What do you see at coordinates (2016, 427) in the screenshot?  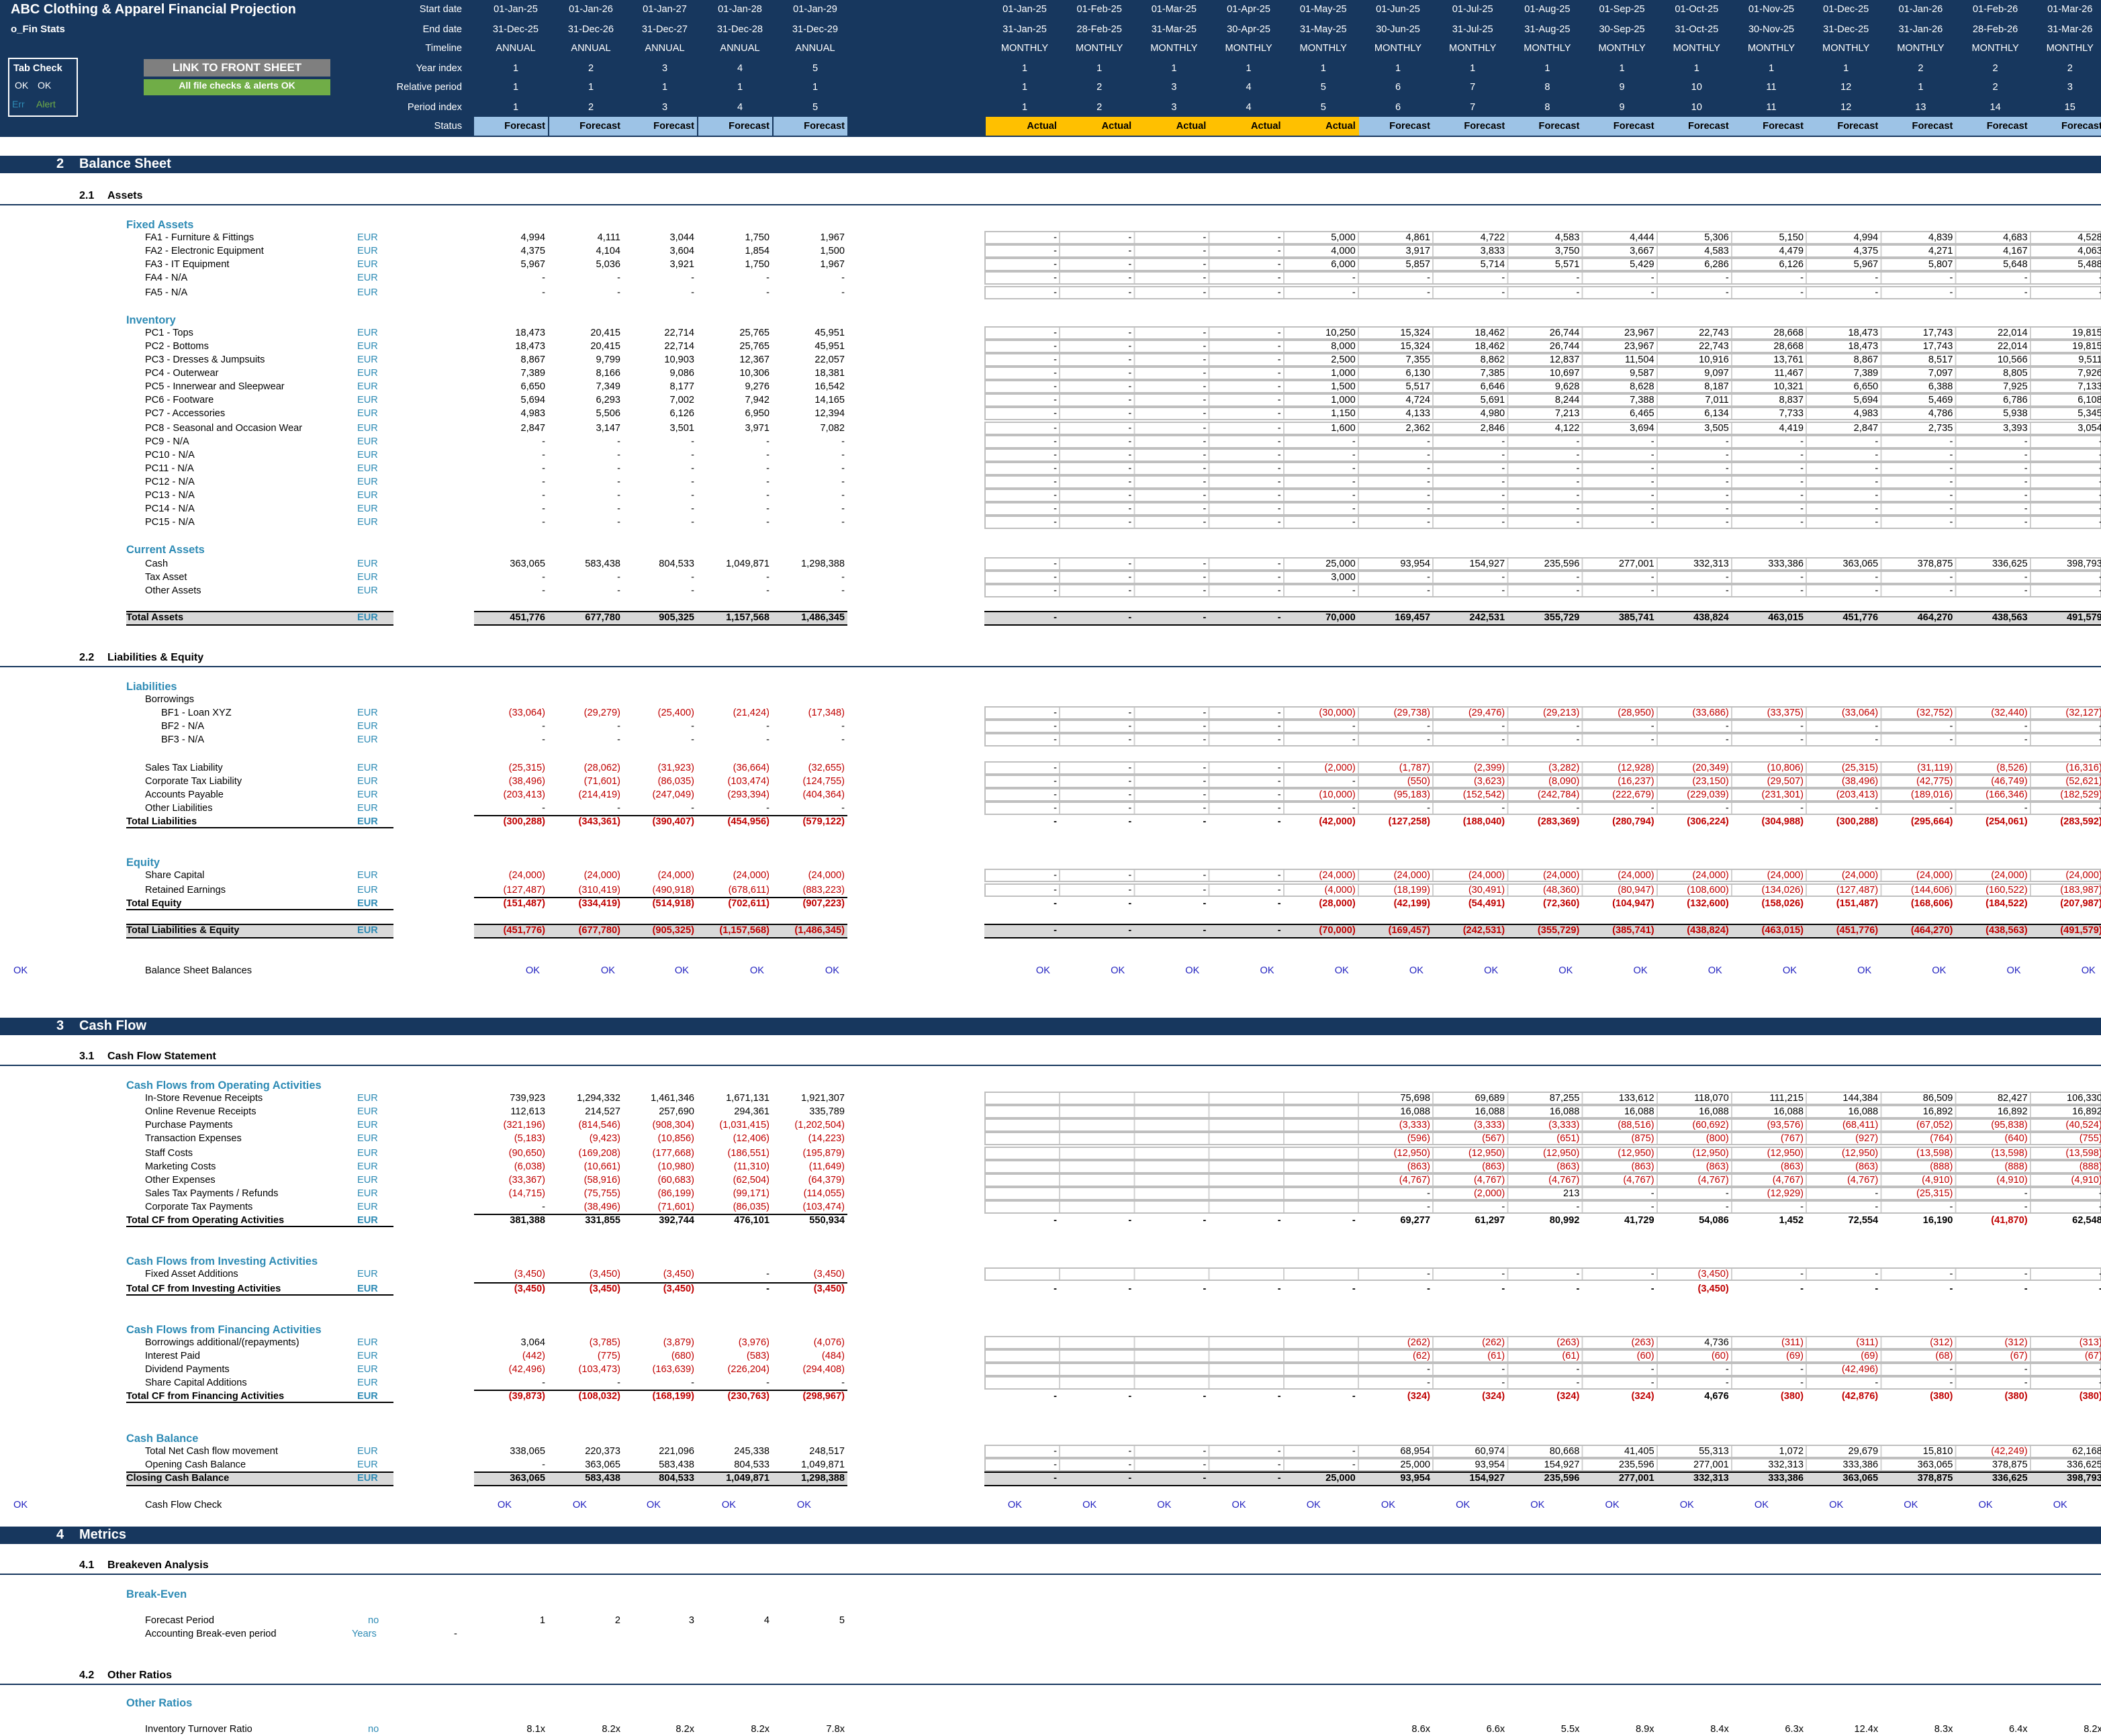 I see `monthly-cell: 3,393` at bounding box center [2016, 427].